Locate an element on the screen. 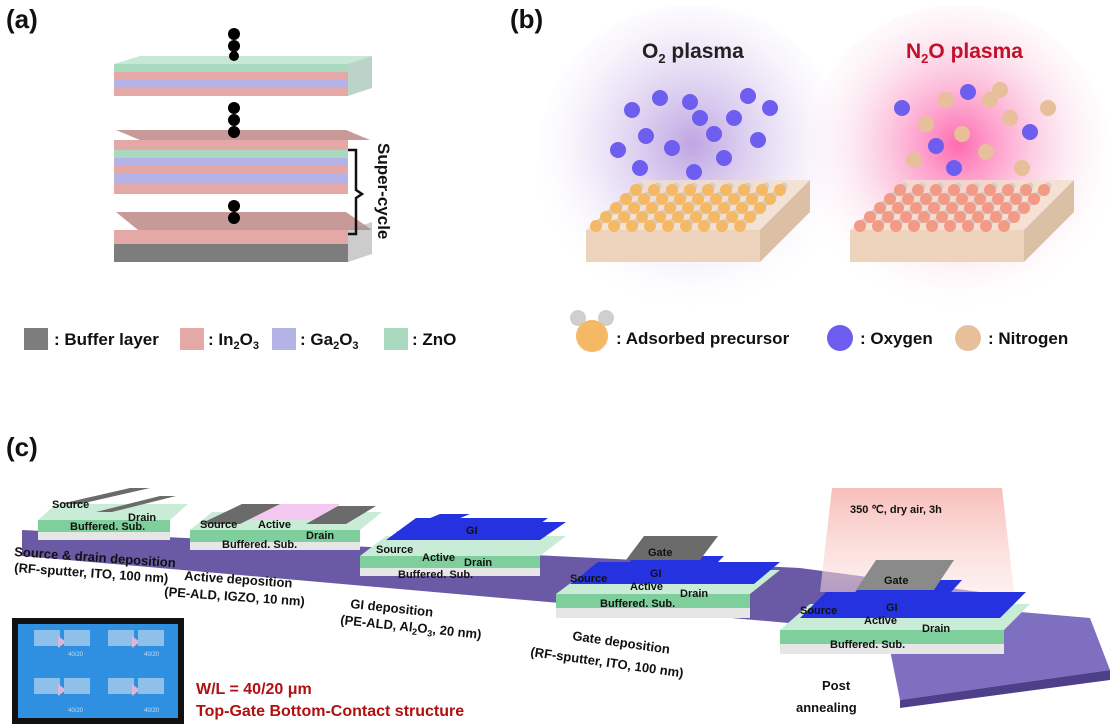  legend-label-nitrogen: : Nitrogen is located at coordinates (1028, 338).